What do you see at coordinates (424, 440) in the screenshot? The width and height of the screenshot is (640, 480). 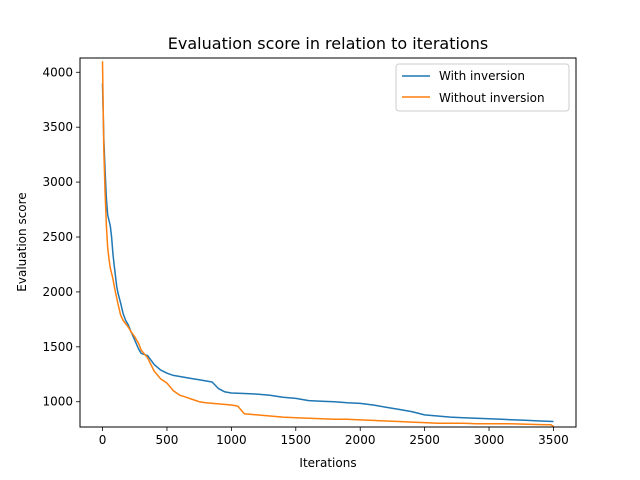 I see `x-tick-label: 2500` at bounding box center [424, 440].